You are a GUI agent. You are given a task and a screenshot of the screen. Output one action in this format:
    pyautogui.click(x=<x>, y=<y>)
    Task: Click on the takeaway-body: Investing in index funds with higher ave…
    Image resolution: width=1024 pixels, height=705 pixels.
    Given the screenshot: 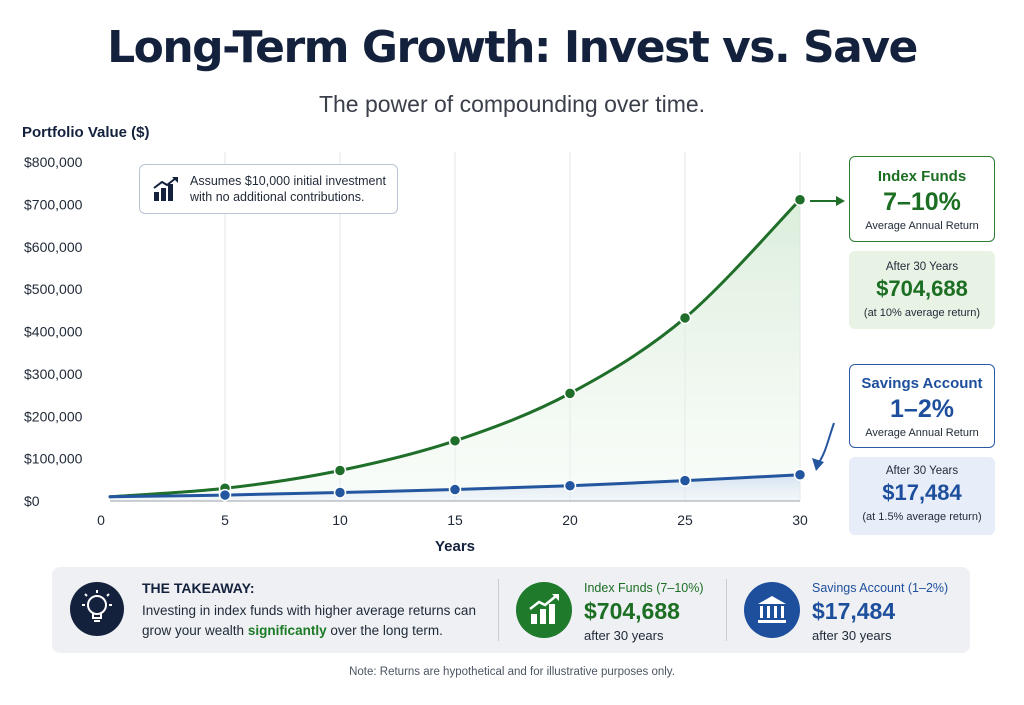 What is the action you would take?
    pyautogui.click(x=317, y=621)
    